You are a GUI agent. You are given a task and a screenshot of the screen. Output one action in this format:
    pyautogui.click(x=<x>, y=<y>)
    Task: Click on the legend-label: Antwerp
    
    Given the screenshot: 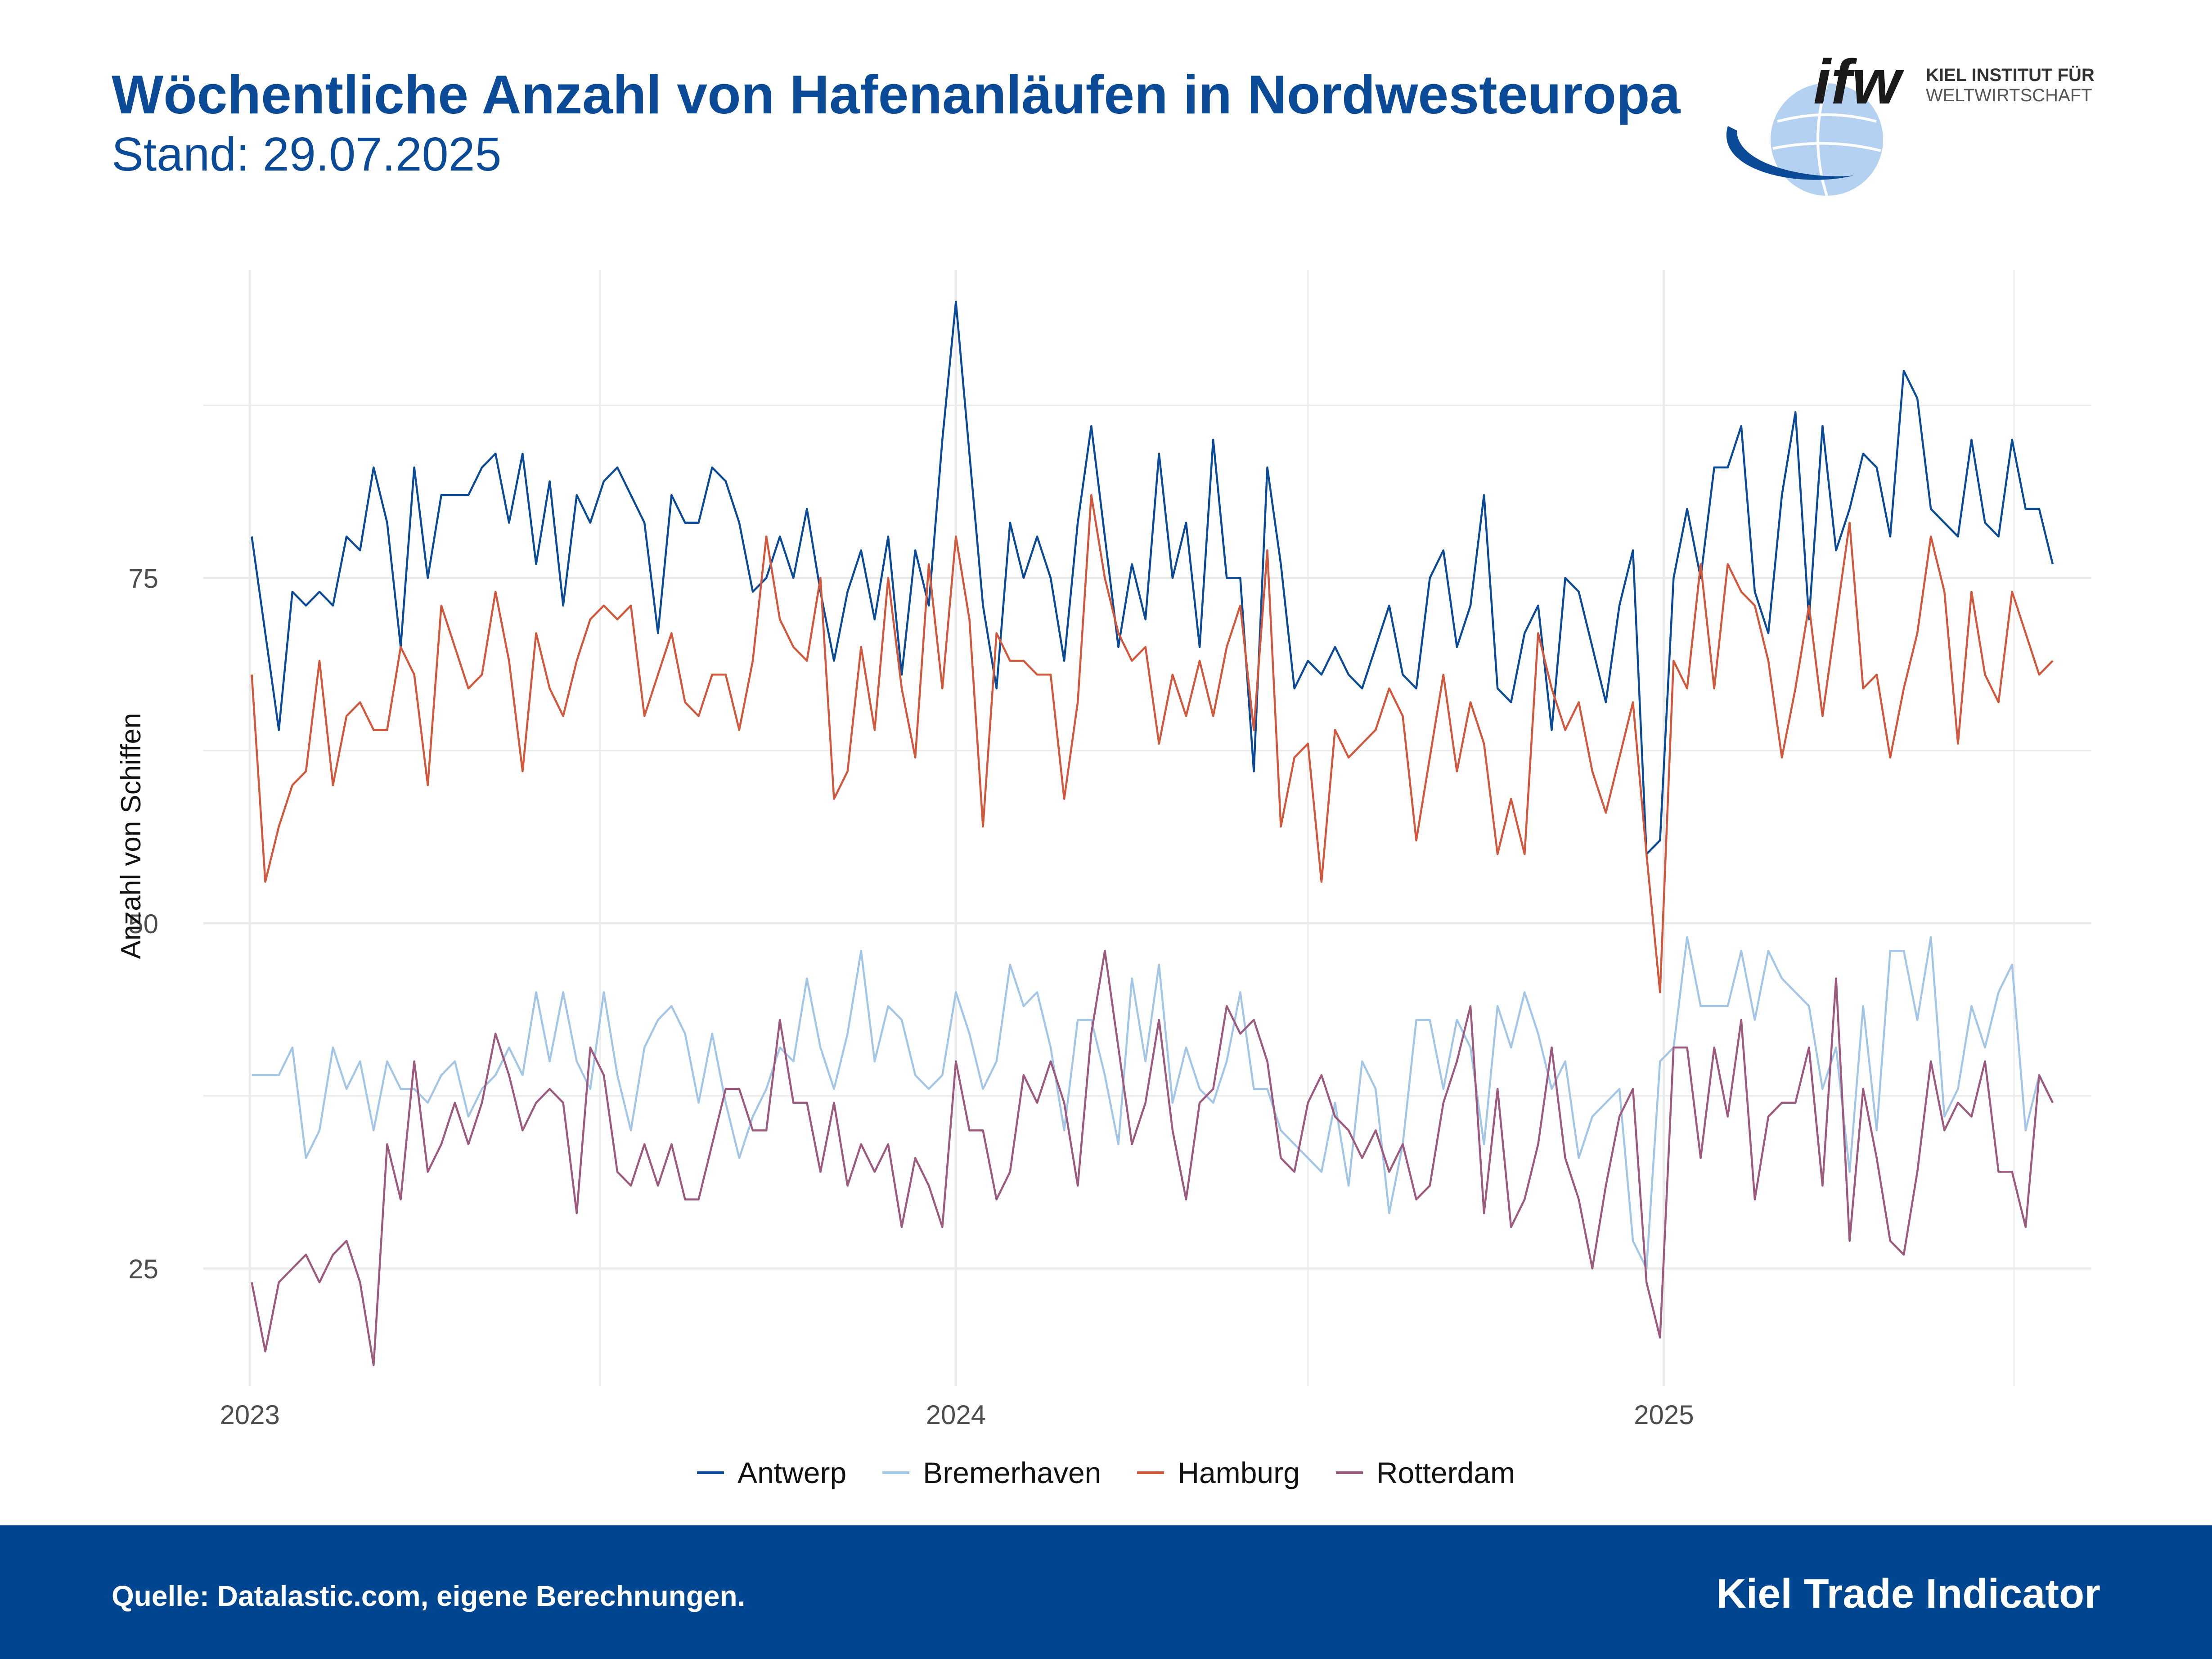 What is the action you would take?
    pyautogui.click(x=792, y=1472)
    